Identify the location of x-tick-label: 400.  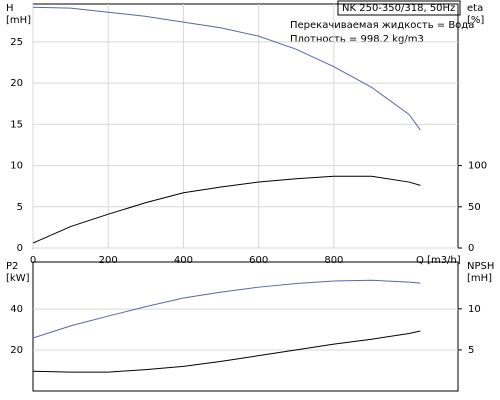
(183, 260).